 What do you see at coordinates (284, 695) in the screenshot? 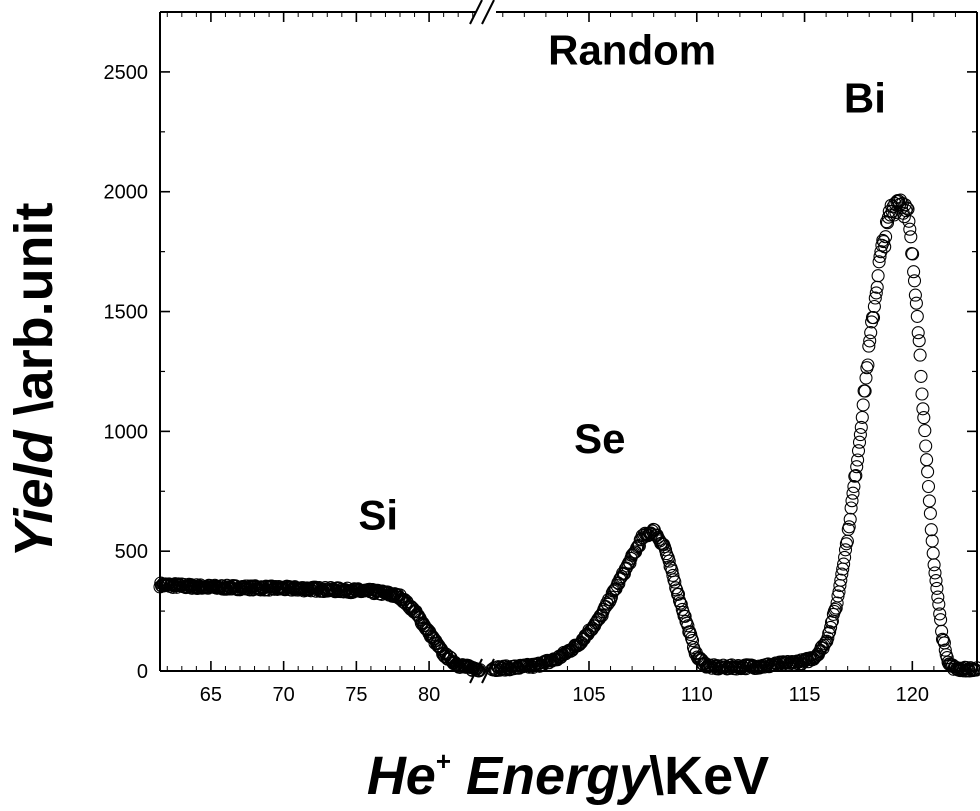
I see `x-tick-label-70: 70` at bounding box center [284, 695].